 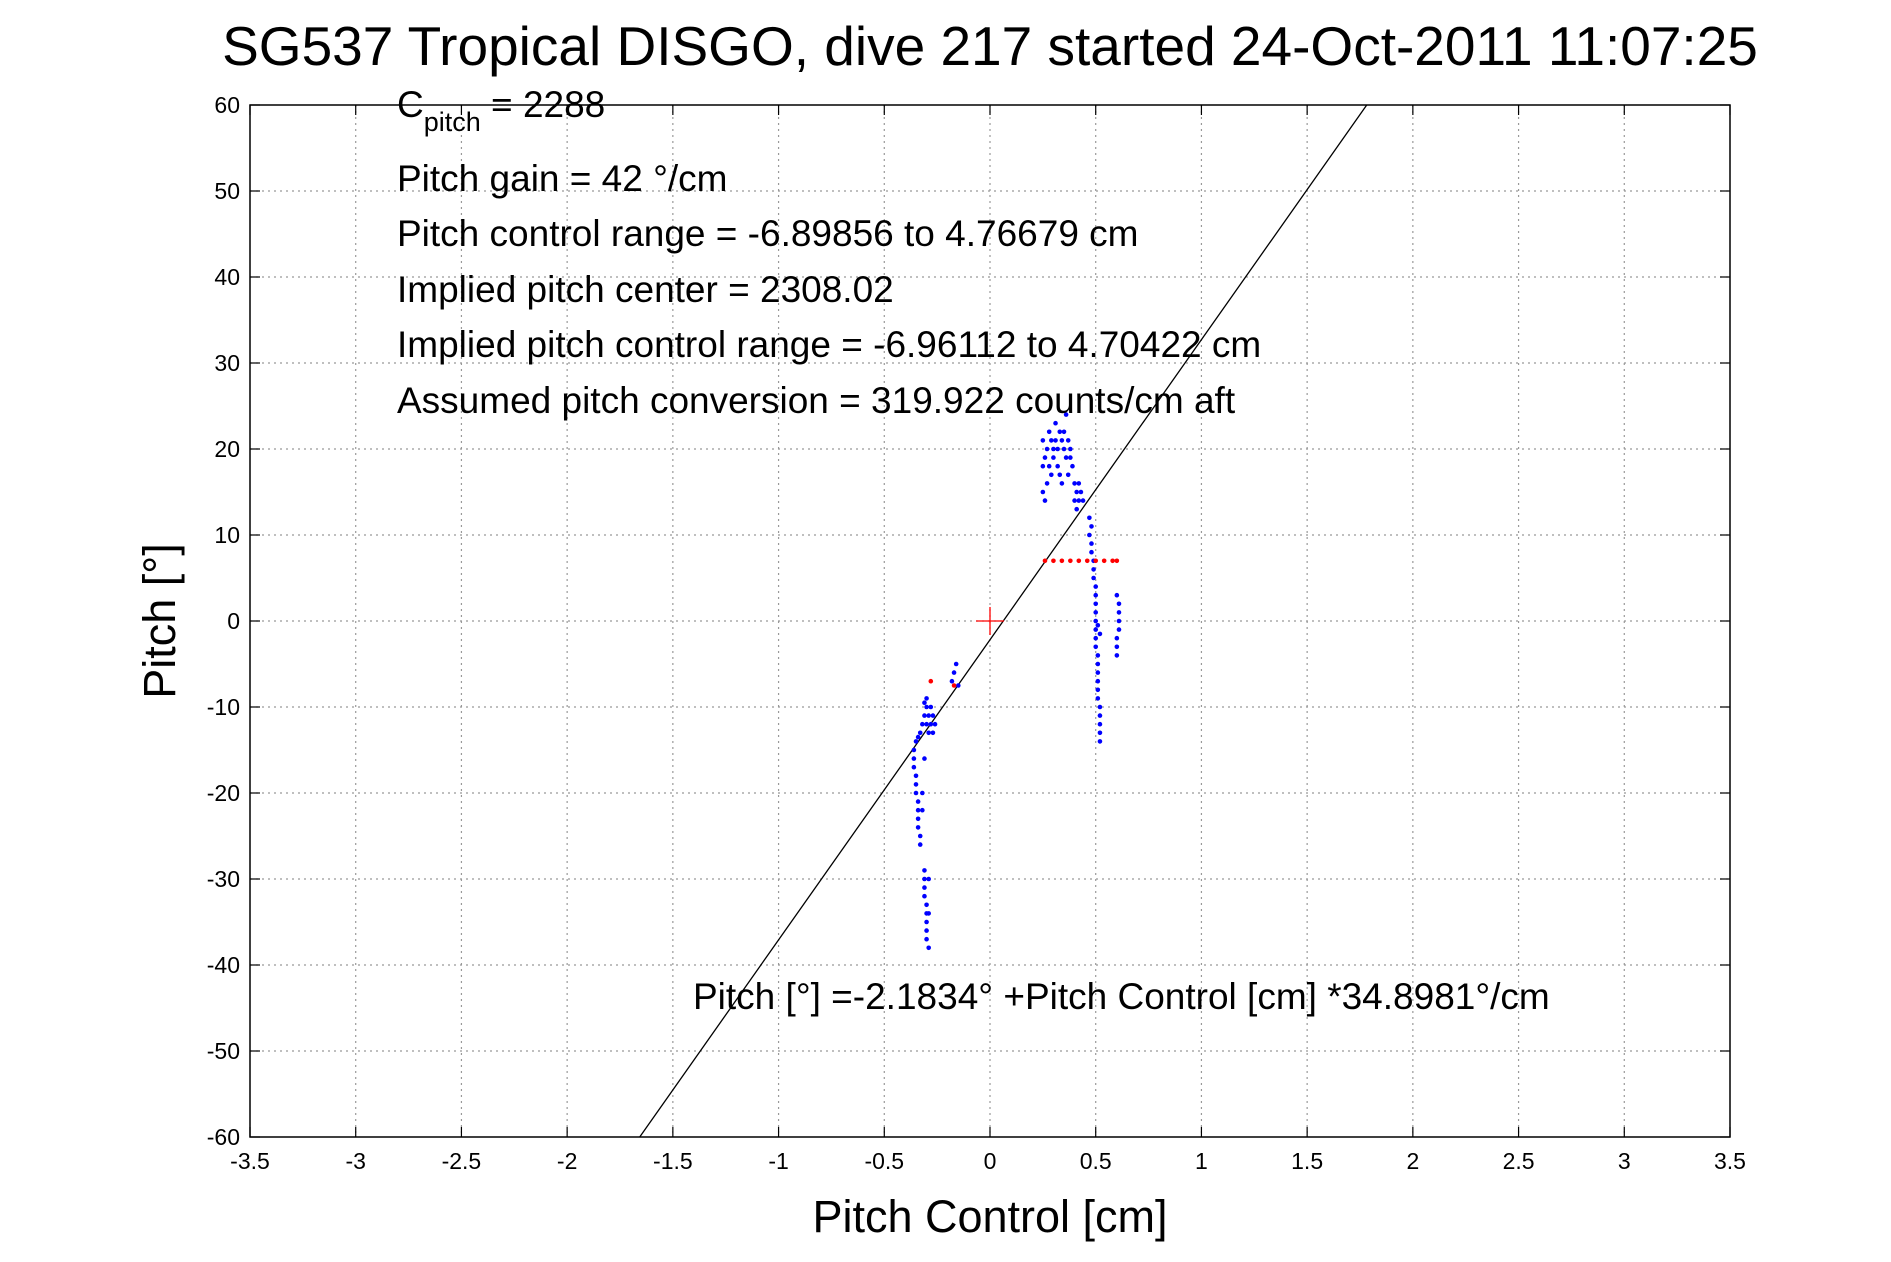 What do you see at coordinates (159, 621) in the screenshot?
I see `y-axis-label: Pitch [°]` at bounding box center [159, 621].